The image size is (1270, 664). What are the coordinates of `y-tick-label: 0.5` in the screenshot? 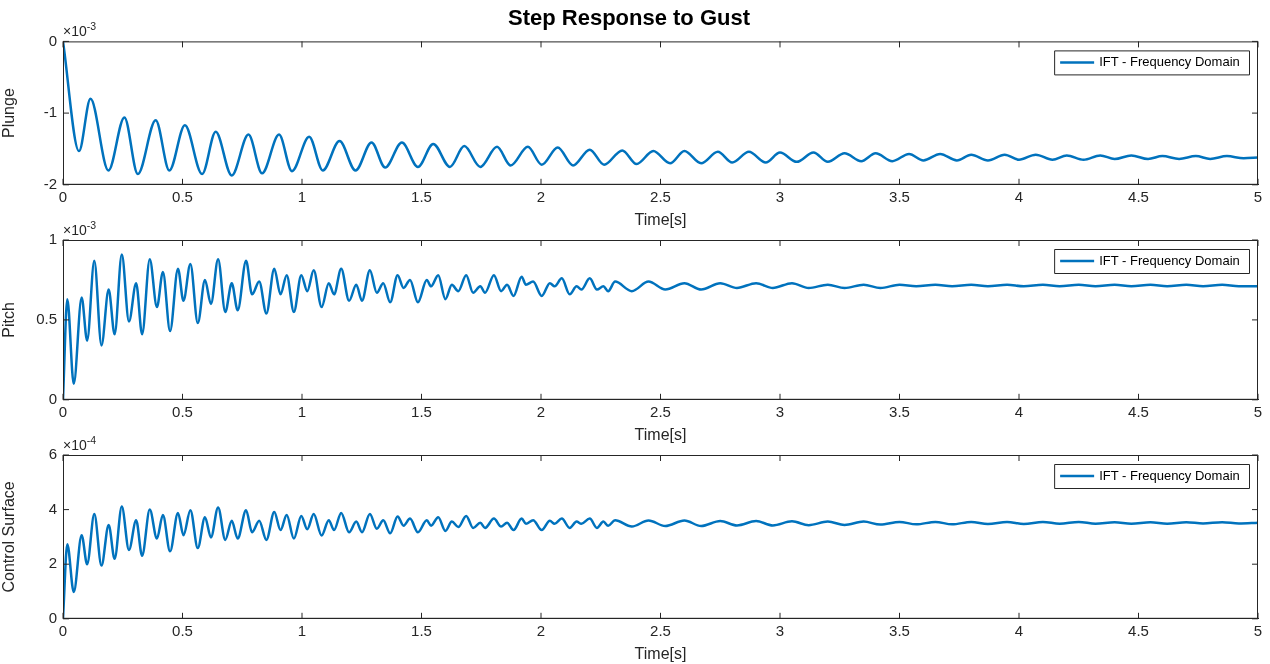 It's located at (46, 319).